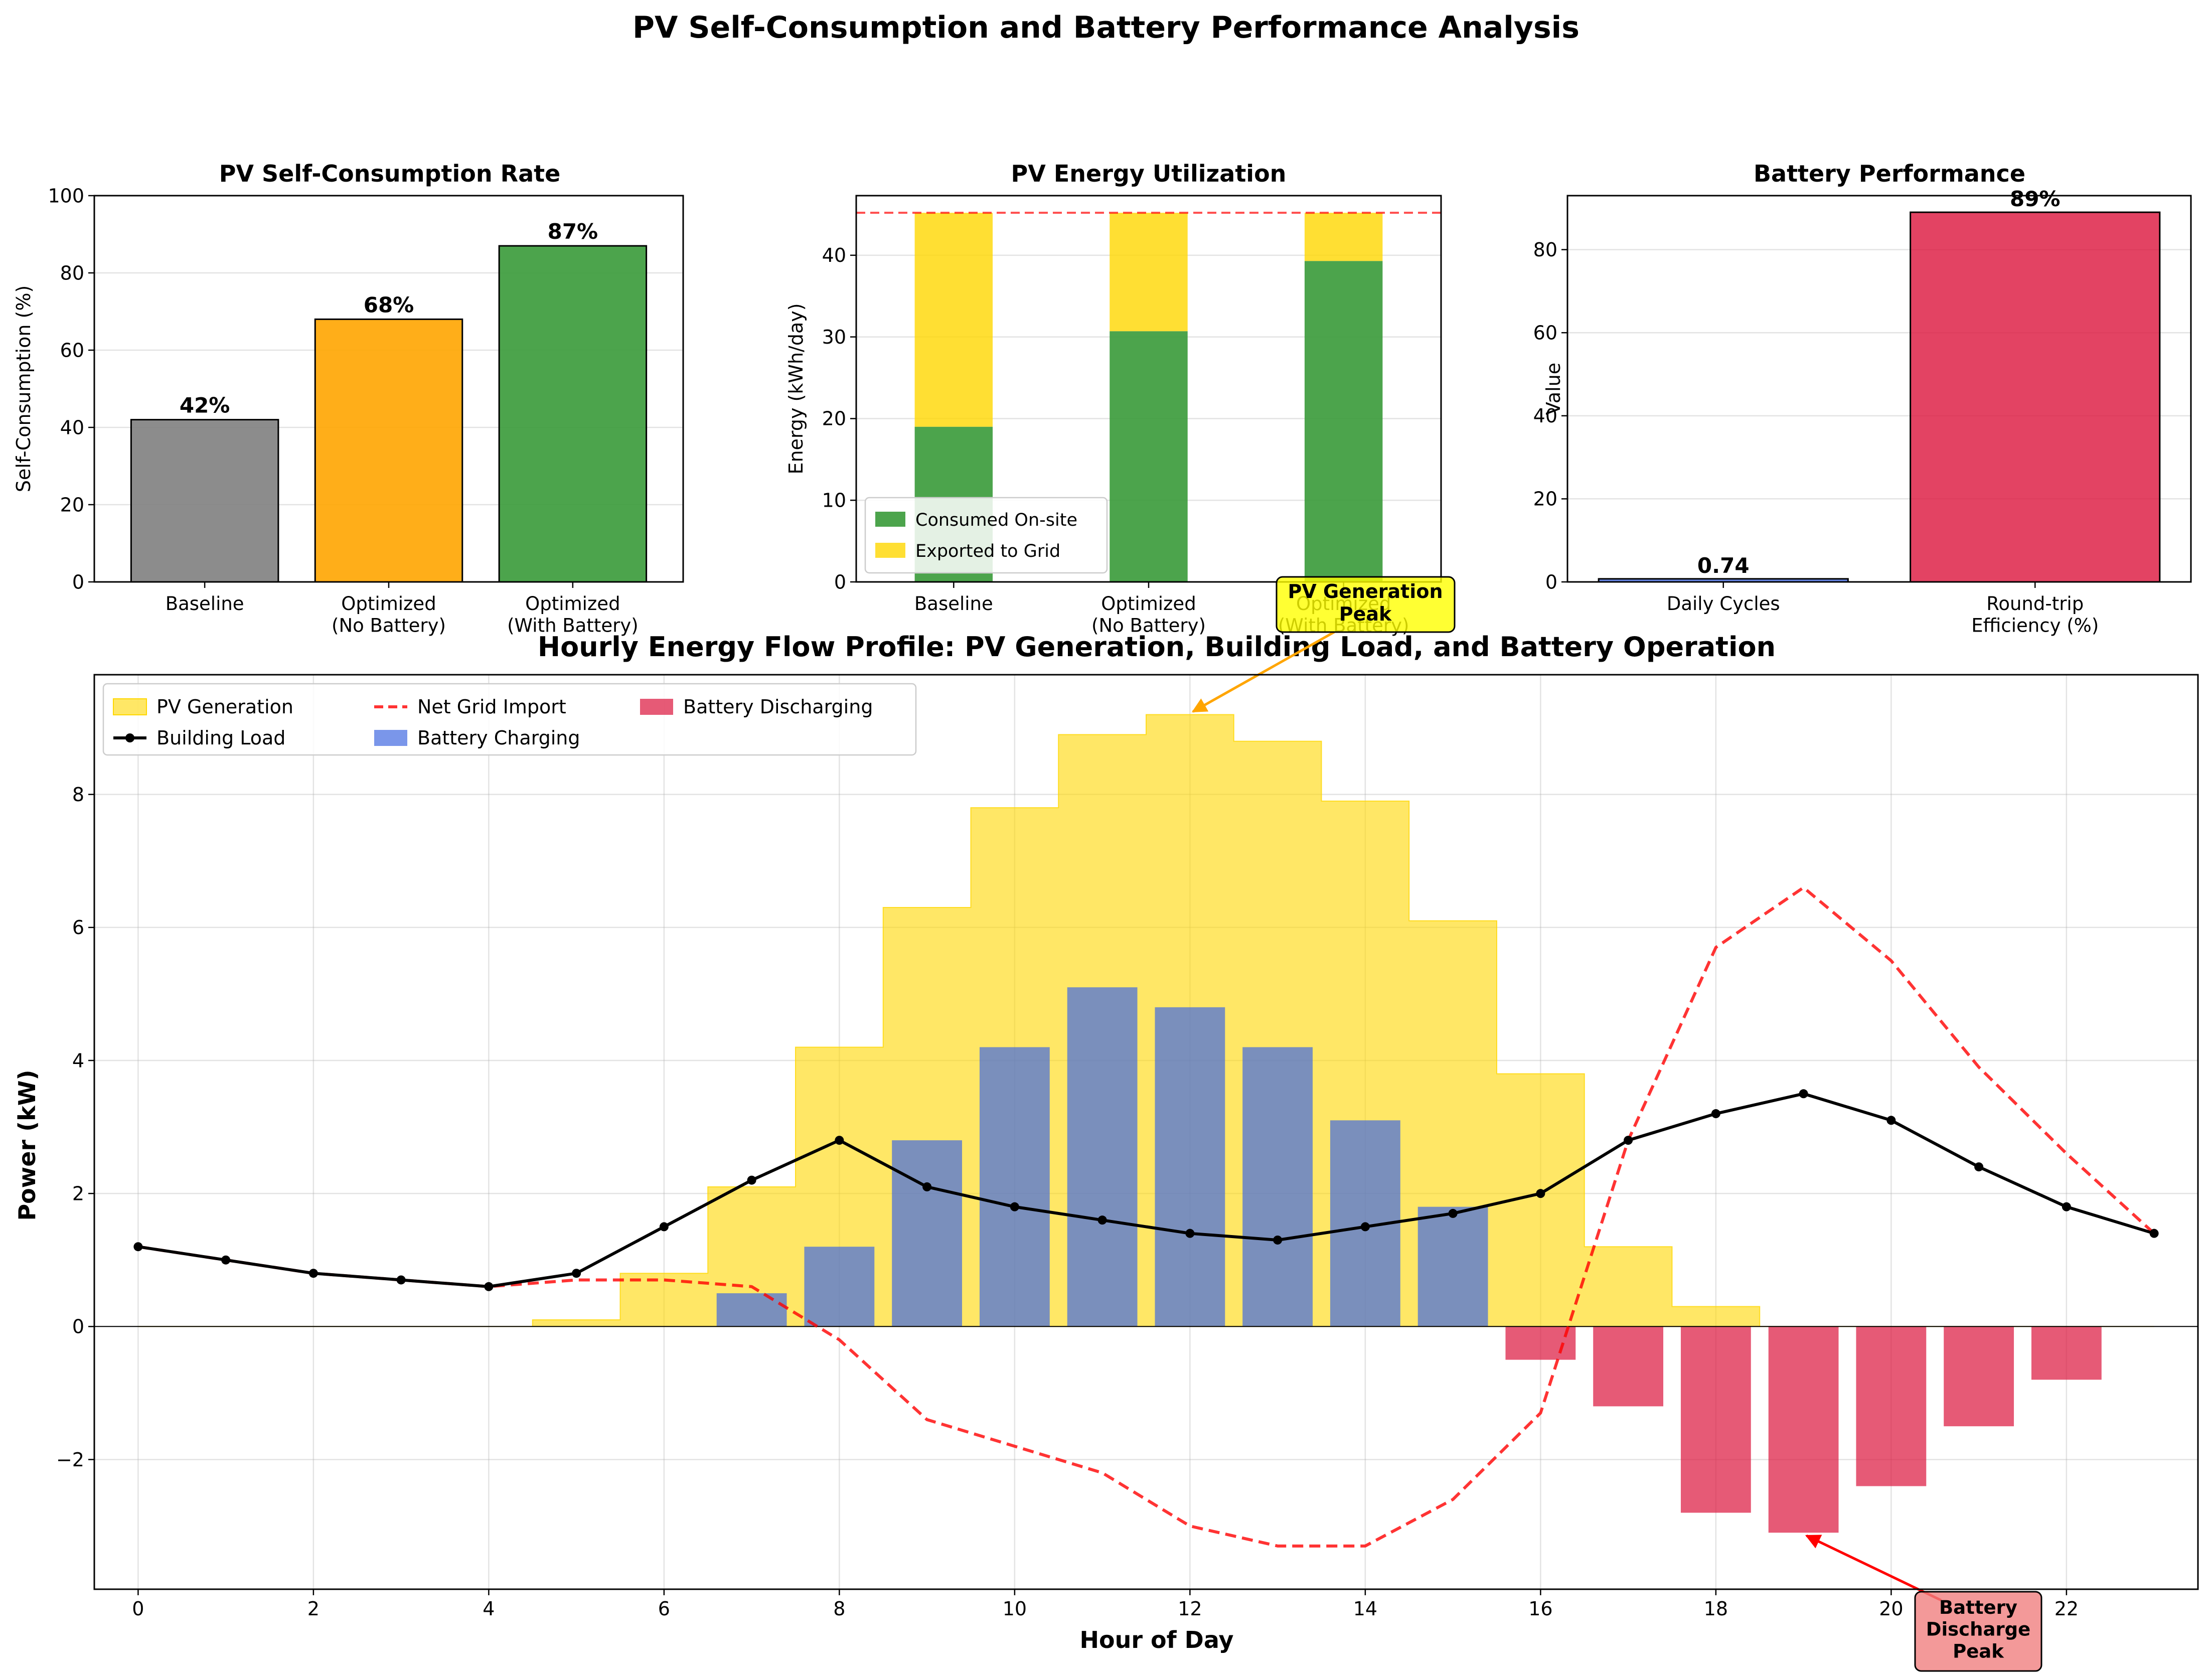 Image resolution: width=2212 pixels, height=1675 pixels. Describe the element at coordinates (656, 707) in the screenshot. I see `panel4-legend-swatch-discharging` at that location.